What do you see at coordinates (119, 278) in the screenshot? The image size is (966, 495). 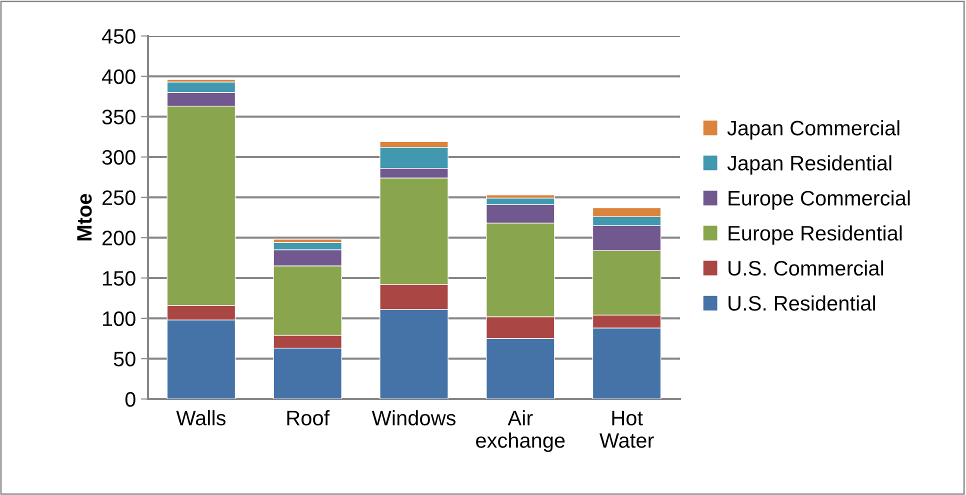 I see `y-tick-label: 150` at bounding box center [119, 278].